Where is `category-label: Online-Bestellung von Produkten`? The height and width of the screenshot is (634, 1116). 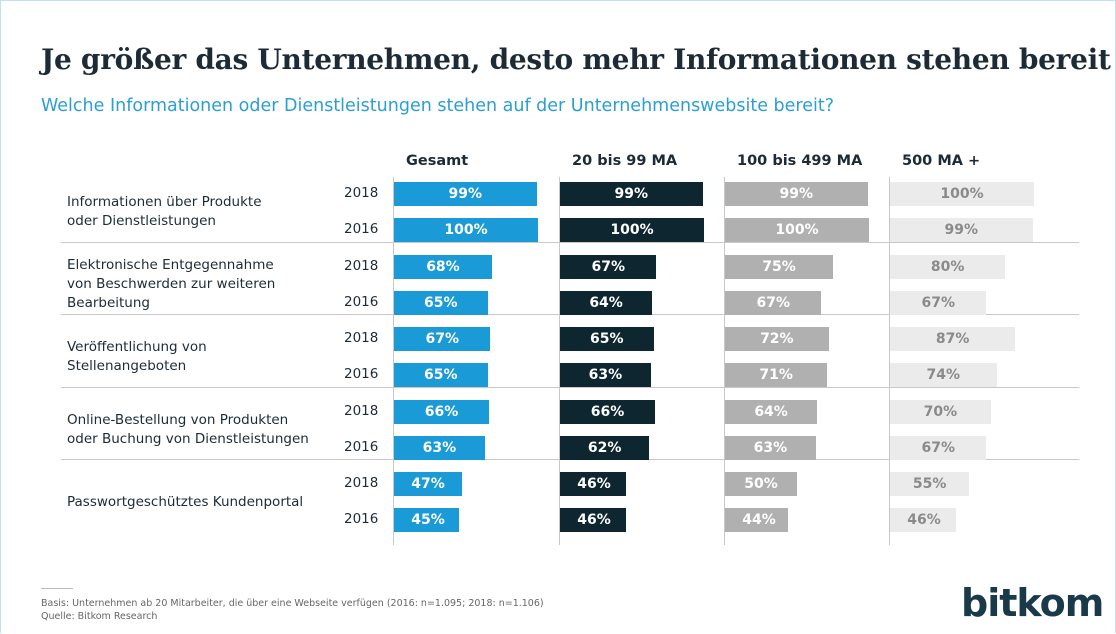
category-label: Online-Bestellung von Produkten is located at coordinates (178, 419).